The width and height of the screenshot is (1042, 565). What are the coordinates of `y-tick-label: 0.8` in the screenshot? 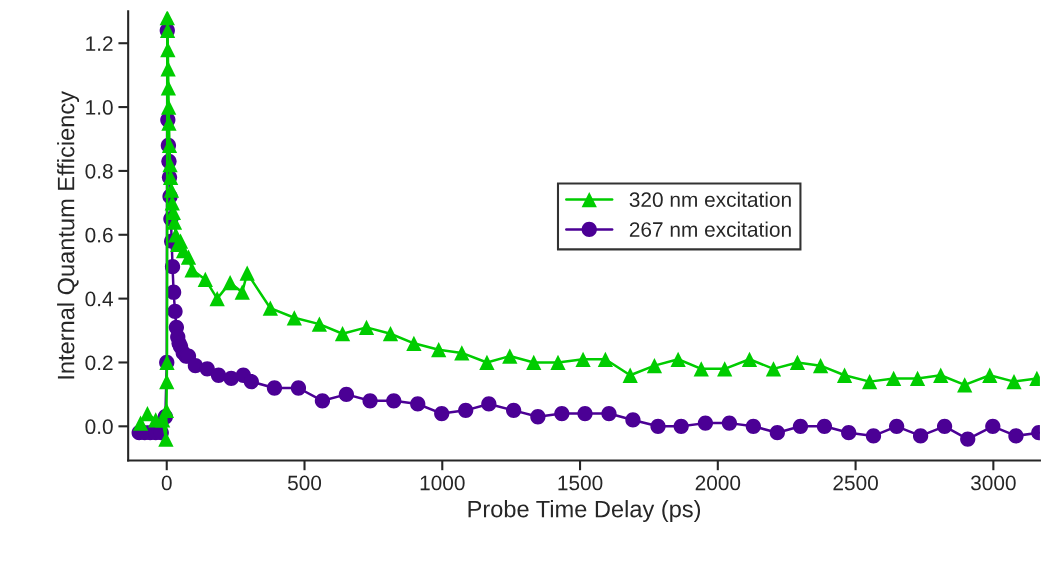 It's located at (99, 171).